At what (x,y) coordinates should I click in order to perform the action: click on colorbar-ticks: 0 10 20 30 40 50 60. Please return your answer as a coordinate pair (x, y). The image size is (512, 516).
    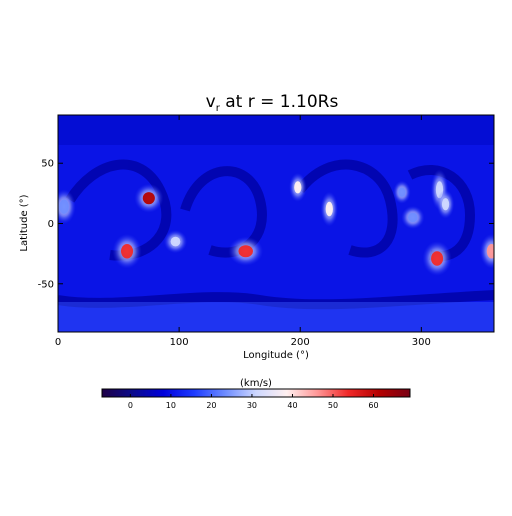
    Looking at the image, I should click on (253, 402).